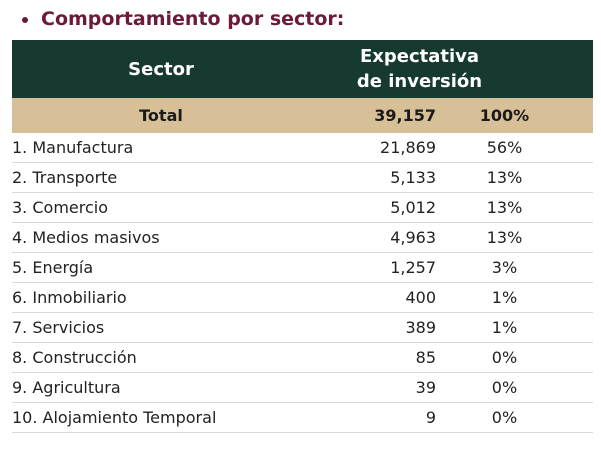 The image size is (601, 450). Describe the element at coordinates (420, 327) in the screenshot. I see `row-value: 389` at that location.